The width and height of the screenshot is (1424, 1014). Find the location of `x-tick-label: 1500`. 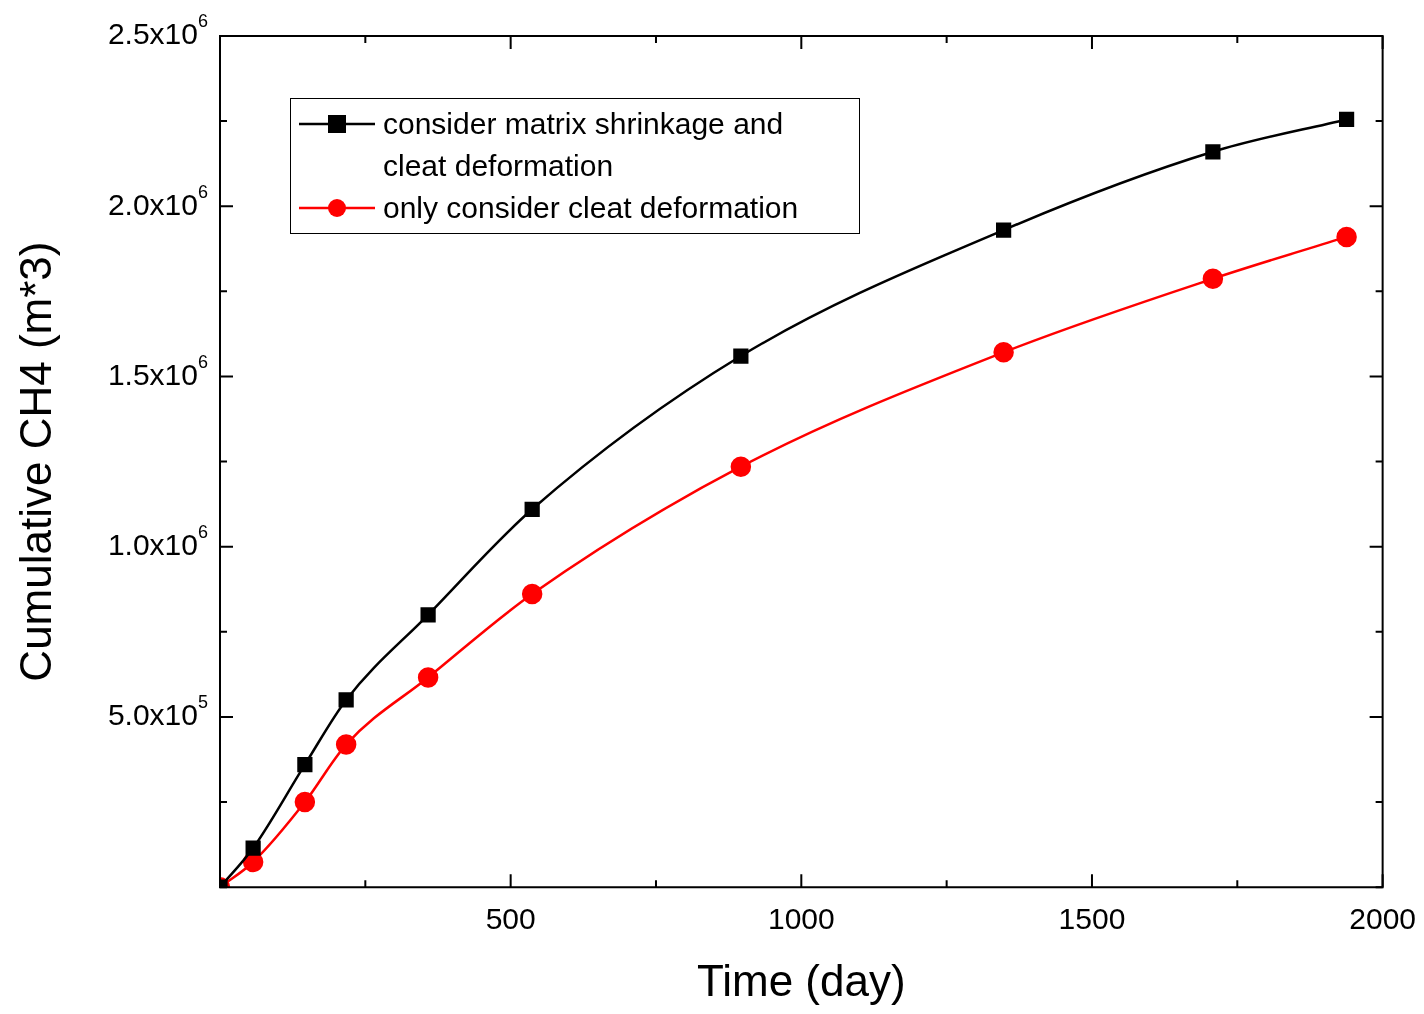

x-tick-label: 1500 is located at coordinates (1092, 919).